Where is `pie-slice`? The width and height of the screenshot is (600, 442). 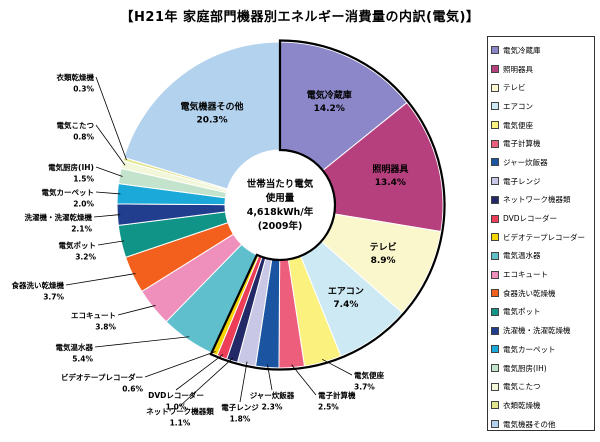 pie-slice is located at coordinates (202, 115).